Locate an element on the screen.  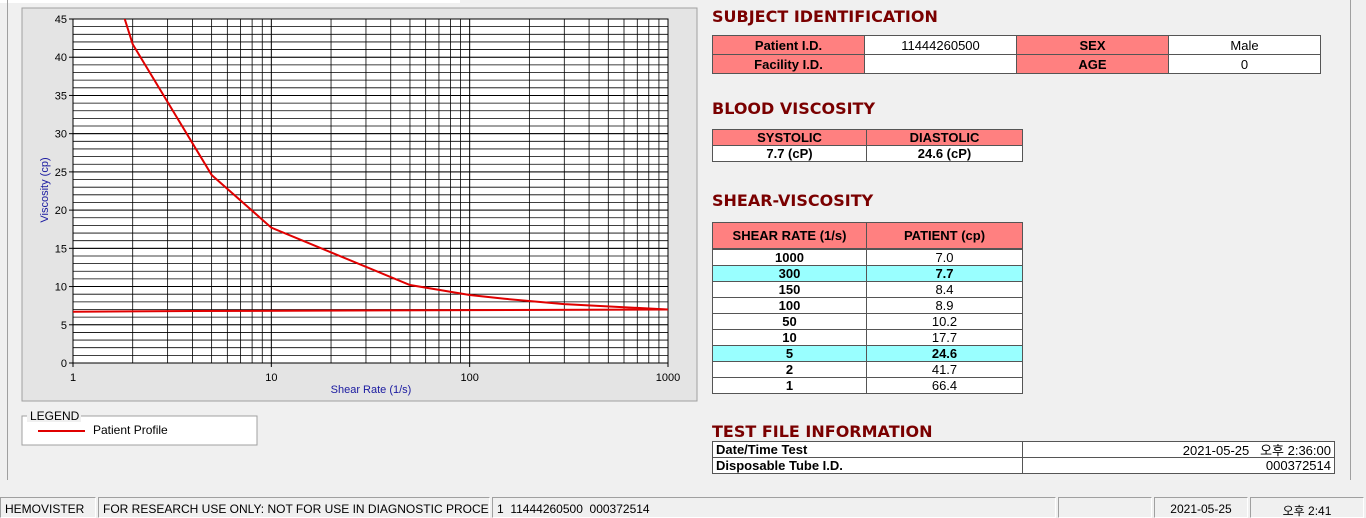
field-label: AGE is located at coordinates (1092, 64).